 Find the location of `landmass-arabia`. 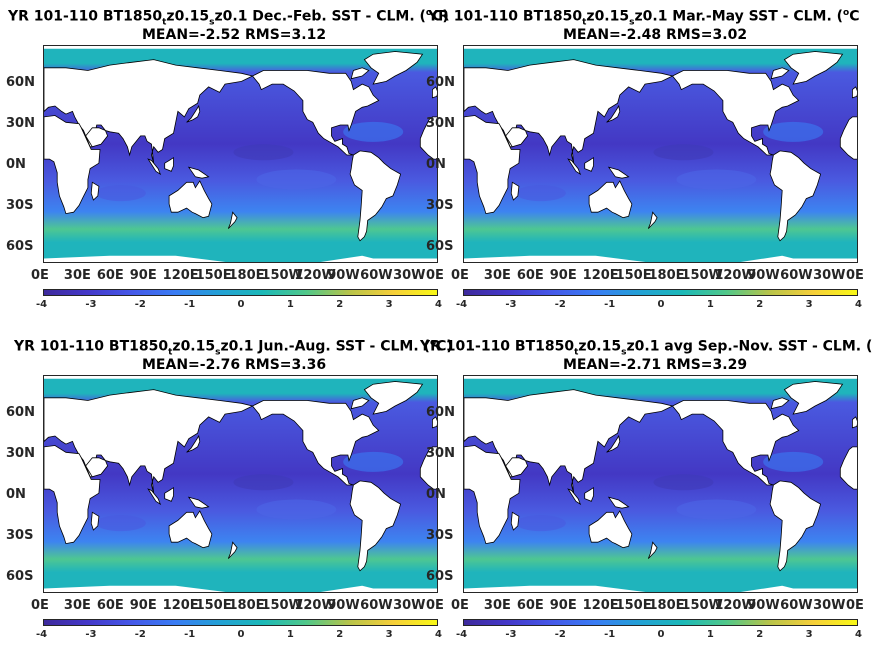

landmass-arabia is located at coordinates (97, 137).